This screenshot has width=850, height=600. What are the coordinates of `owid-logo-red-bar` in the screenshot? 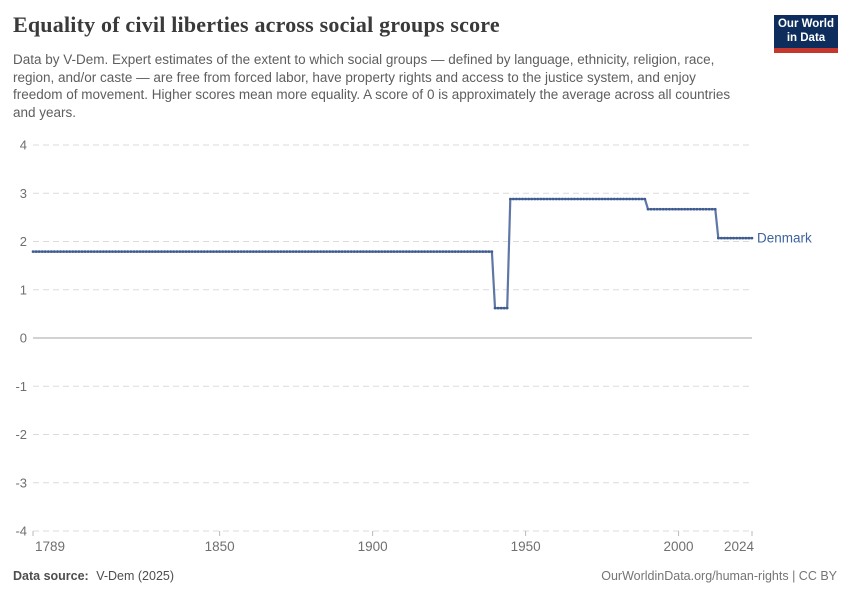 It's located at (806, 50).